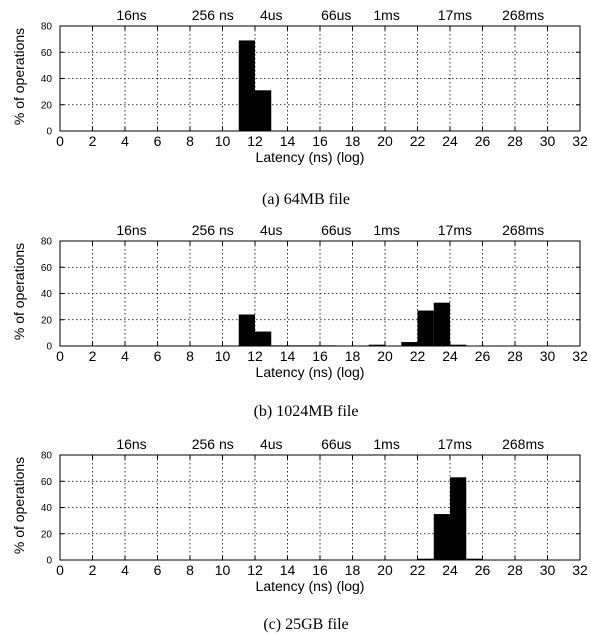 The width and height of the screenshot is (591, 634). I want to click on panel-caption: (b) 1024MB file, so click(306, 411).